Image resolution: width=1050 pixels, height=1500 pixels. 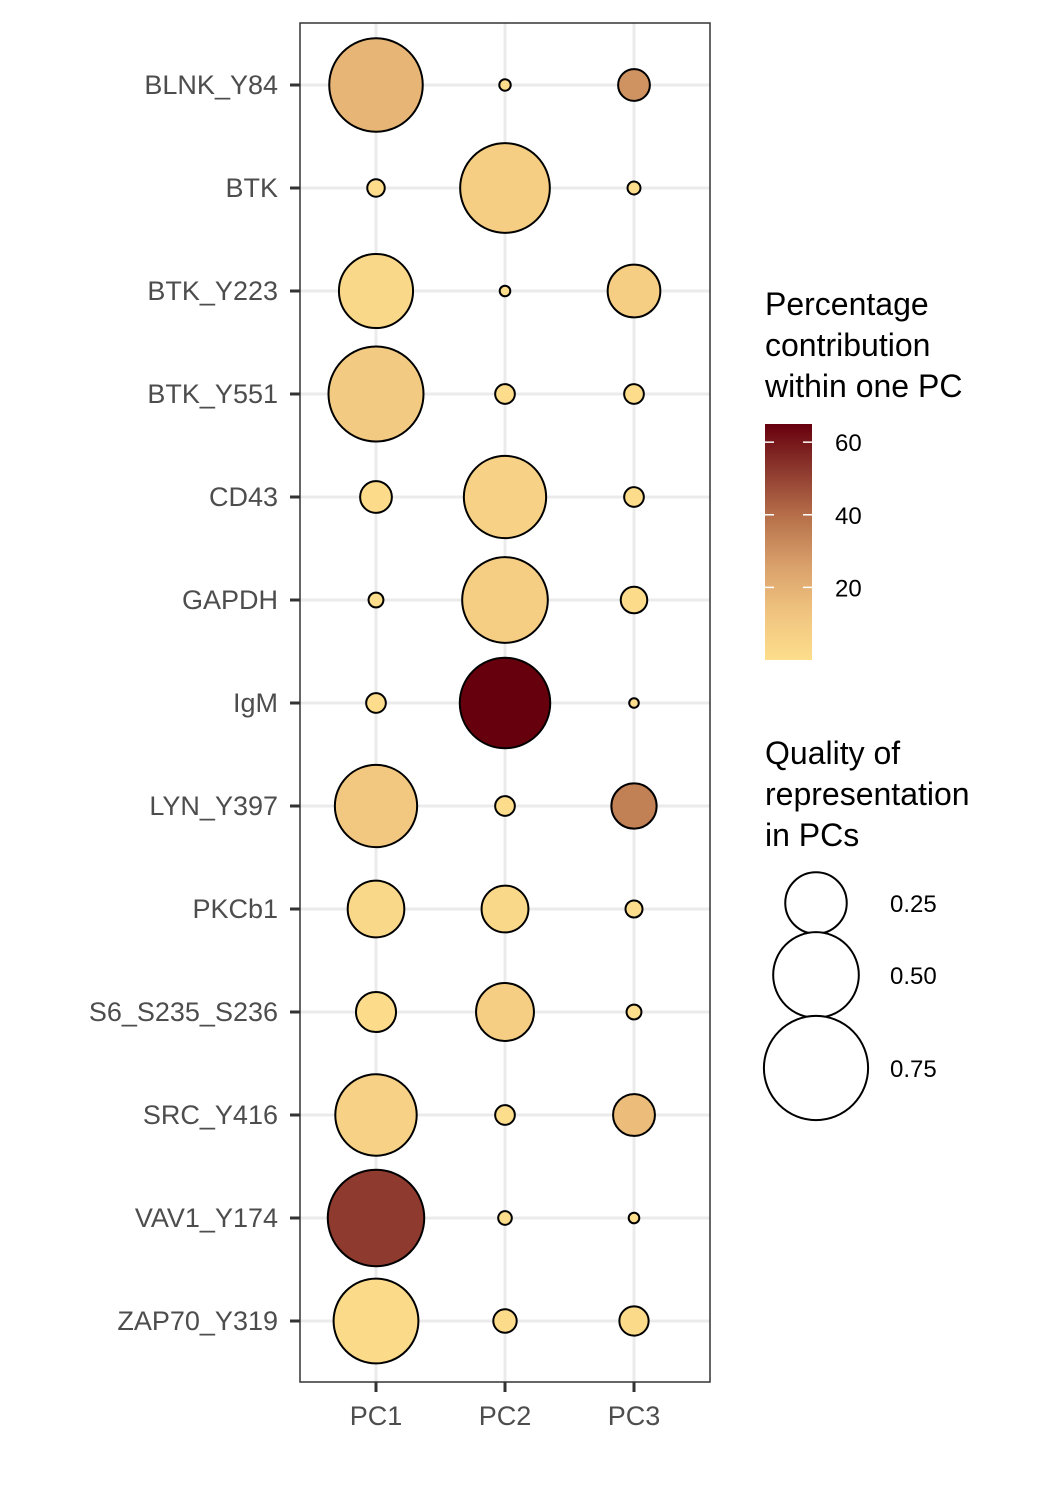 What do you see at coordinates (848, 588) in the screenshot?
I see `colorbar-label-20: 20` at bounding box center [848, 588].